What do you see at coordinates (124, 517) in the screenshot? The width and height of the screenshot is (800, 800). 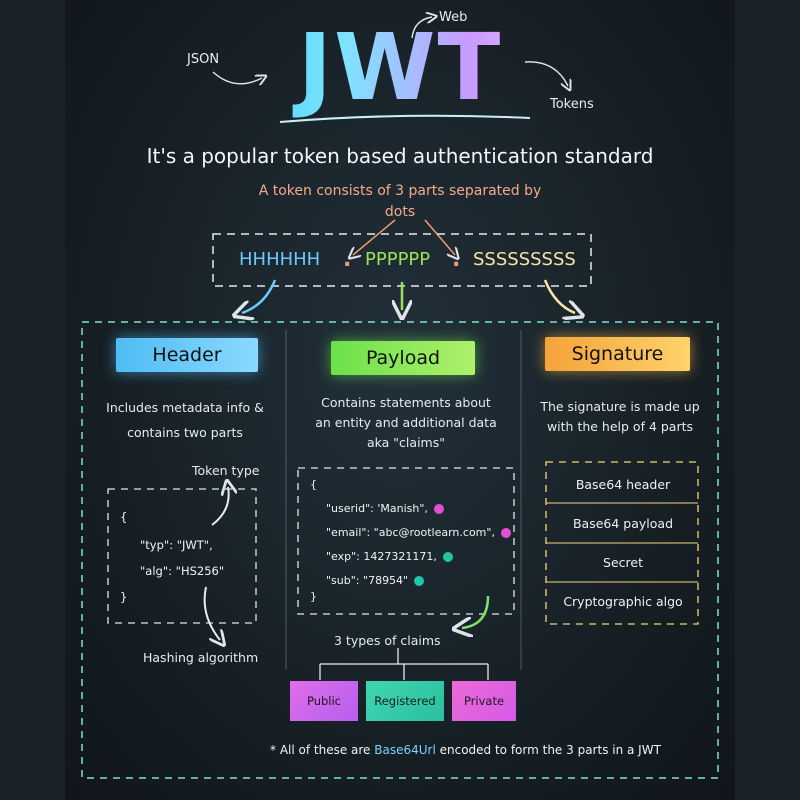 I see `header-code-line: {` at bounding box center [124, 517].